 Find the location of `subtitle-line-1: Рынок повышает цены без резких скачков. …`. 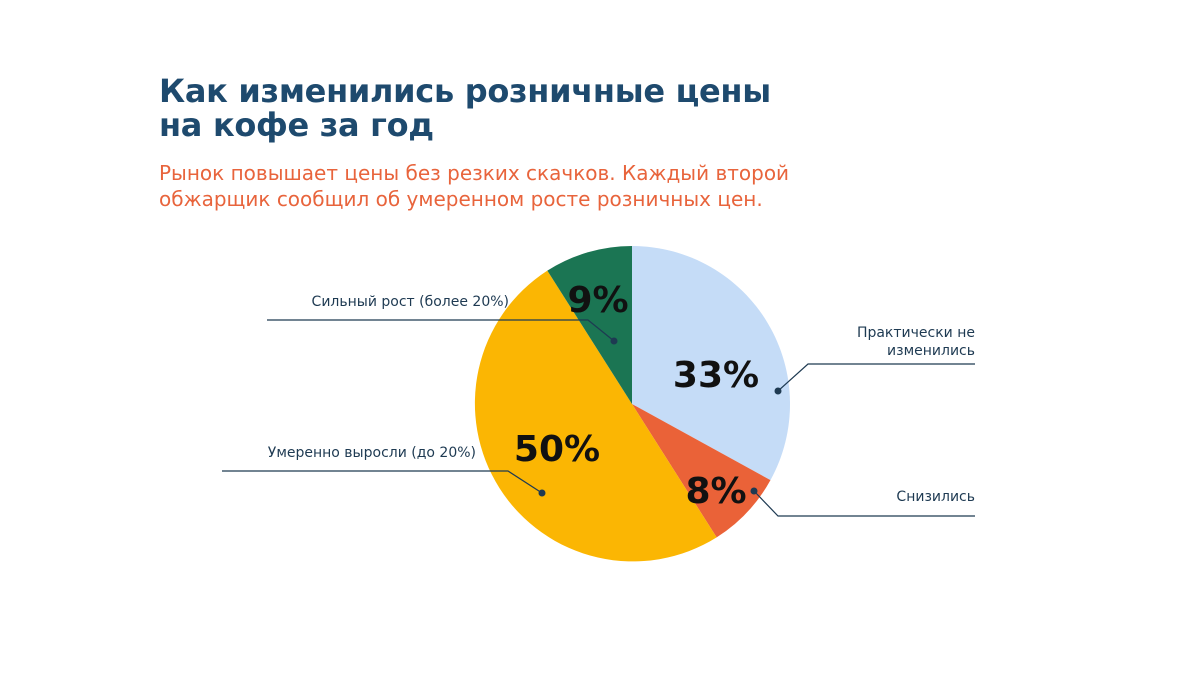

subtitle-line-1: Рынок повышает цены без резких скачков. … is located at coordinates (474, 173).